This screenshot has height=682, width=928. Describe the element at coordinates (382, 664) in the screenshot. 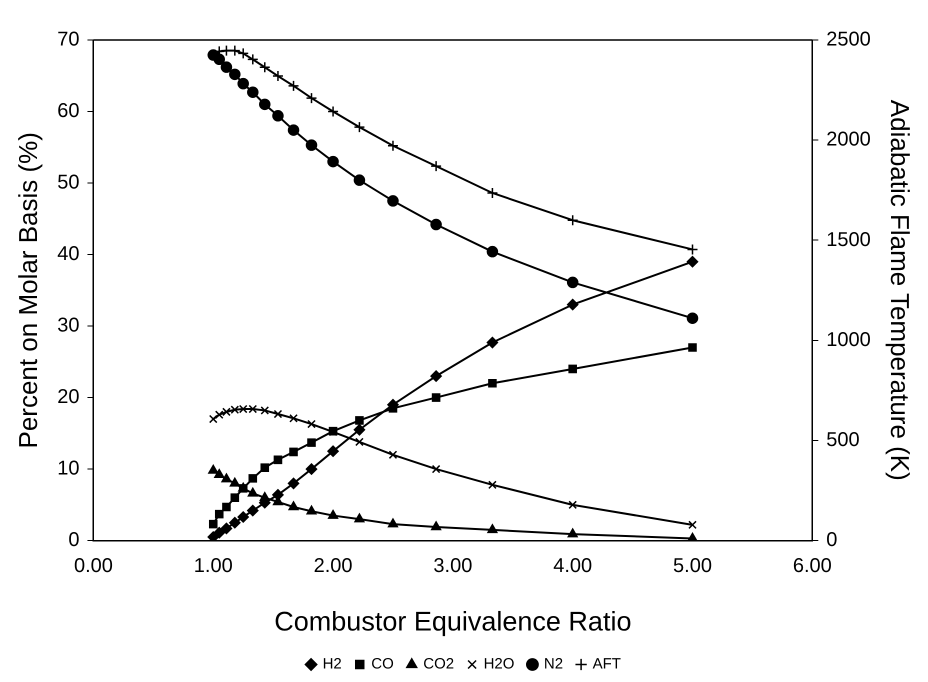

I see `legend-label: CO` at that location.